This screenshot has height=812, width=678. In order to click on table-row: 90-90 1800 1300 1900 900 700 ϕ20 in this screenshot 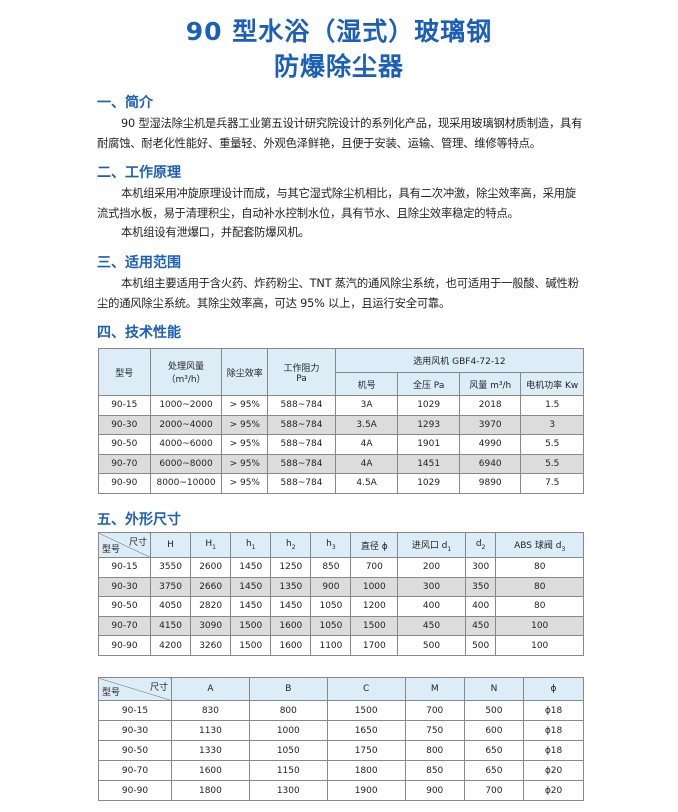, I will do `click(341, 790)`.